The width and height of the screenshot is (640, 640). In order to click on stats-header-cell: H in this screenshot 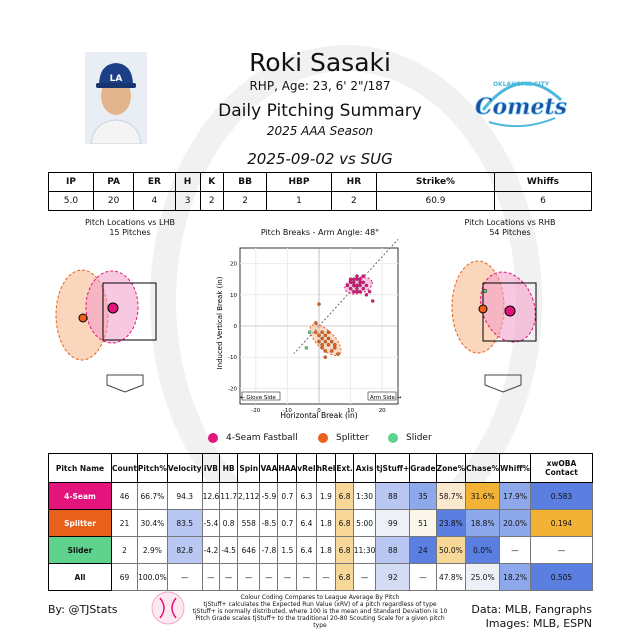, I will do `click(187, 182)`.